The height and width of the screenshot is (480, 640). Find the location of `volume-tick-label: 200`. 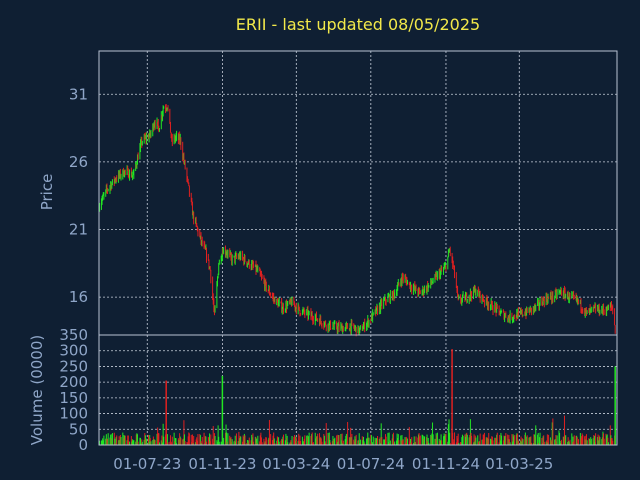

volume-tick-label: 200 is located at coordinates (73, 382).